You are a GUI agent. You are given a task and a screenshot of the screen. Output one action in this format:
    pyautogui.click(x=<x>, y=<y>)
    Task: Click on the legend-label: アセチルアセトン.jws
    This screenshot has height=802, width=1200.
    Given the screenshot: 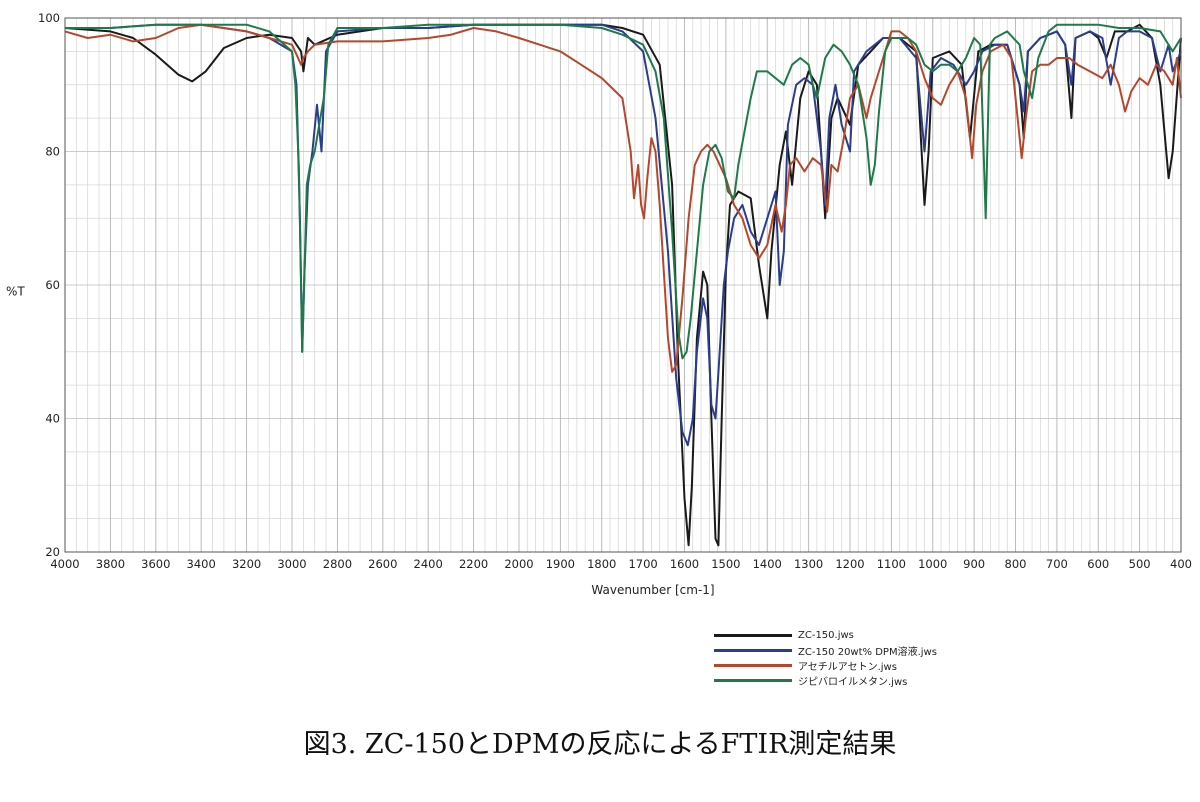 What is the action you would take?
    pyautogui.click(x=847, y=667)
    